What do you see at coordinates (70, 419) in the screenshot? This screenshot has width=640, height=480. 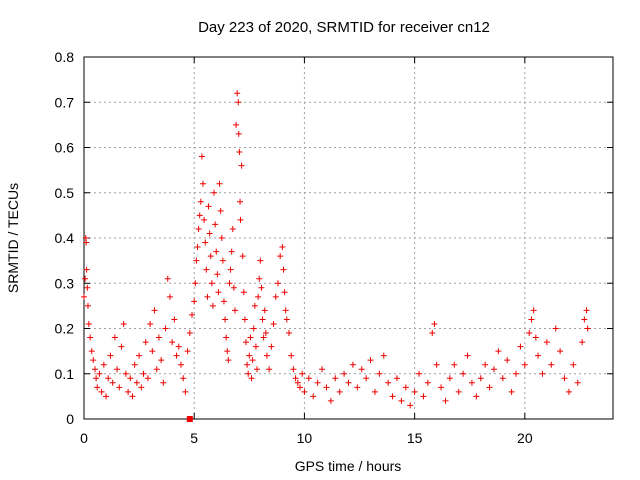 I see `y-tick-label: 0` at bounding box center [70, 419].